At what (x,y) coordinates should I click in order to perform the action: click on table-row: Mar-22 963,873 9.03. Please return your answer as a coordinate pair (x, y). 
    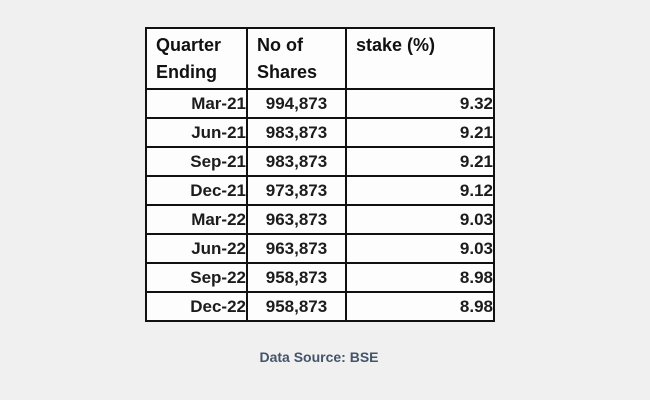
    Looking at the image, I should click on (320, 219).